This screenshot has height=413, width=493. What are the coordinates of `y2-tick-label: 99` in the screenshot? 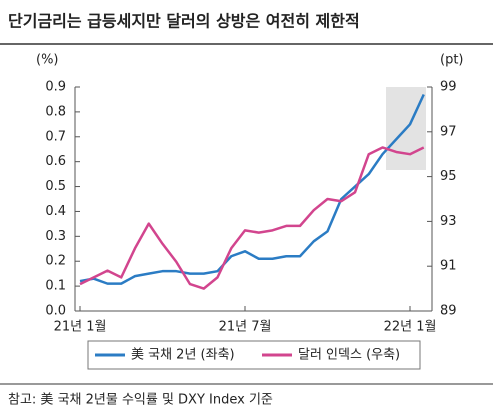 It's located at (448, 87).